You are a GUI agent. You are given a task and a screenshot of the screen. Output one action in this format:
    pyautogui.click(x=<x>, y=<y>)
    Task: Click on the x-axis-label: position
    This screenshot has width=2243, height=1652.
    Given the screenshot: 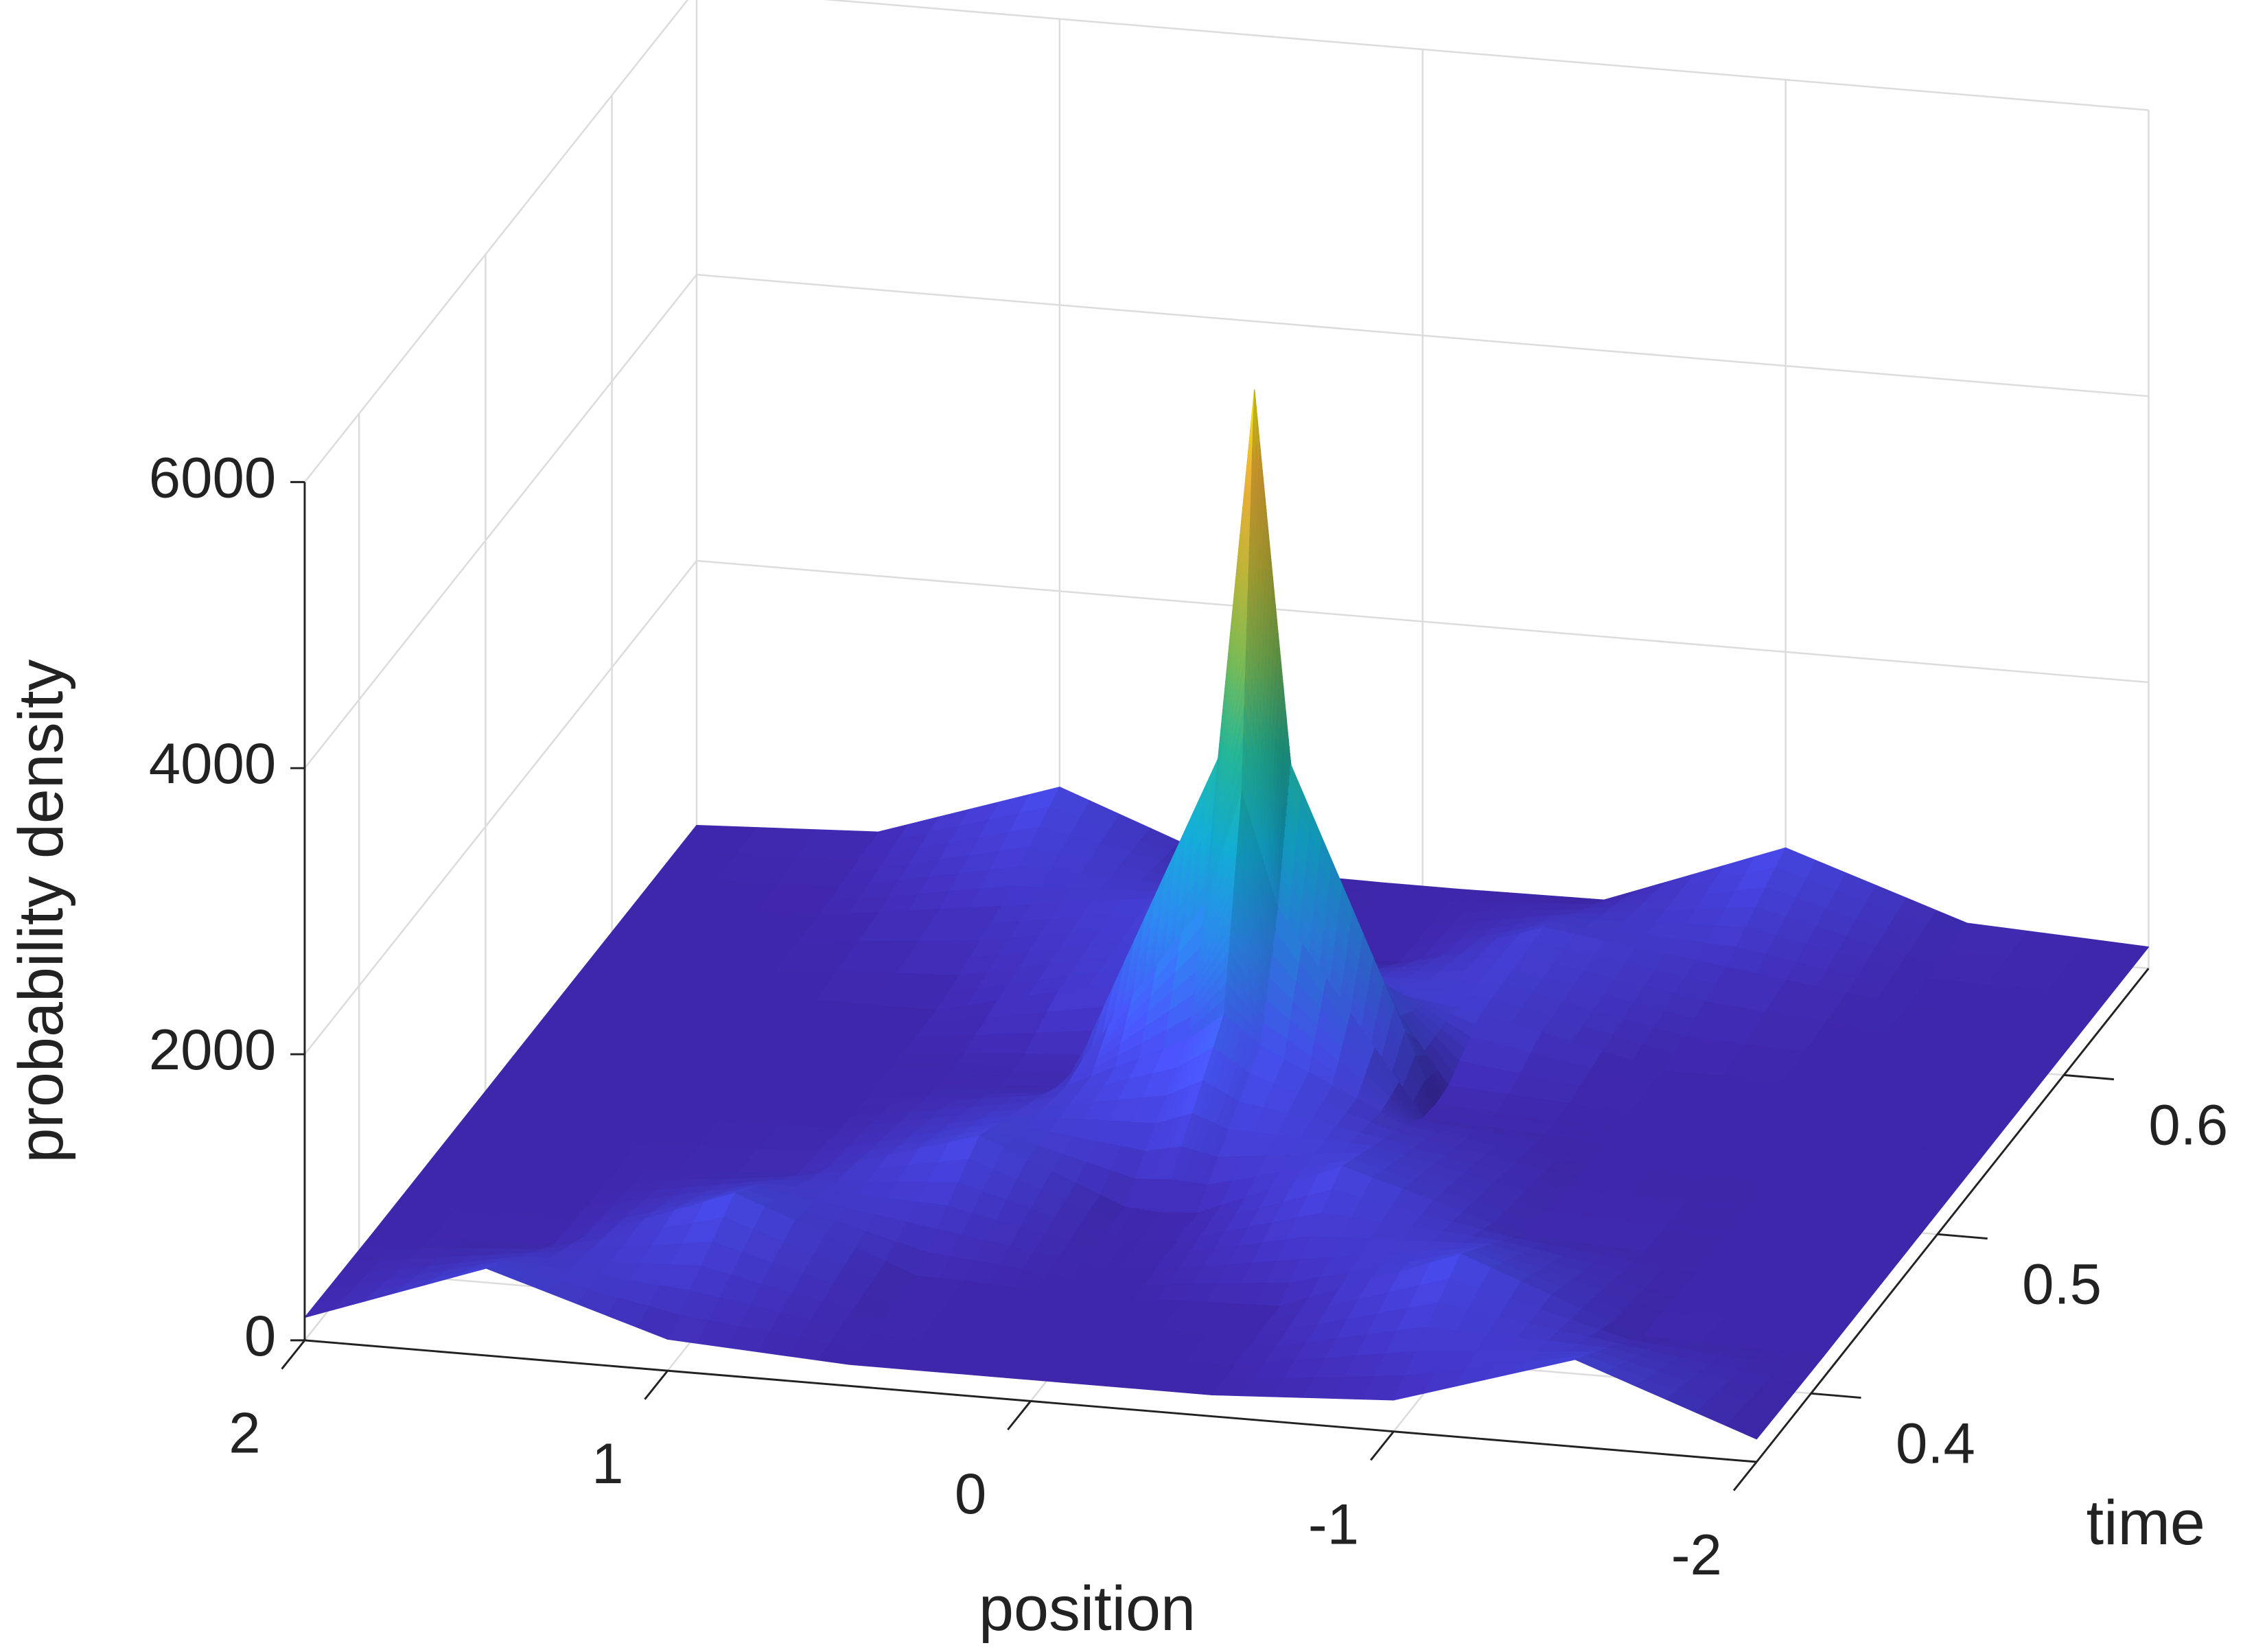 What is the action you would take?
    pyautogui.click(x=1087, y=1609)
    